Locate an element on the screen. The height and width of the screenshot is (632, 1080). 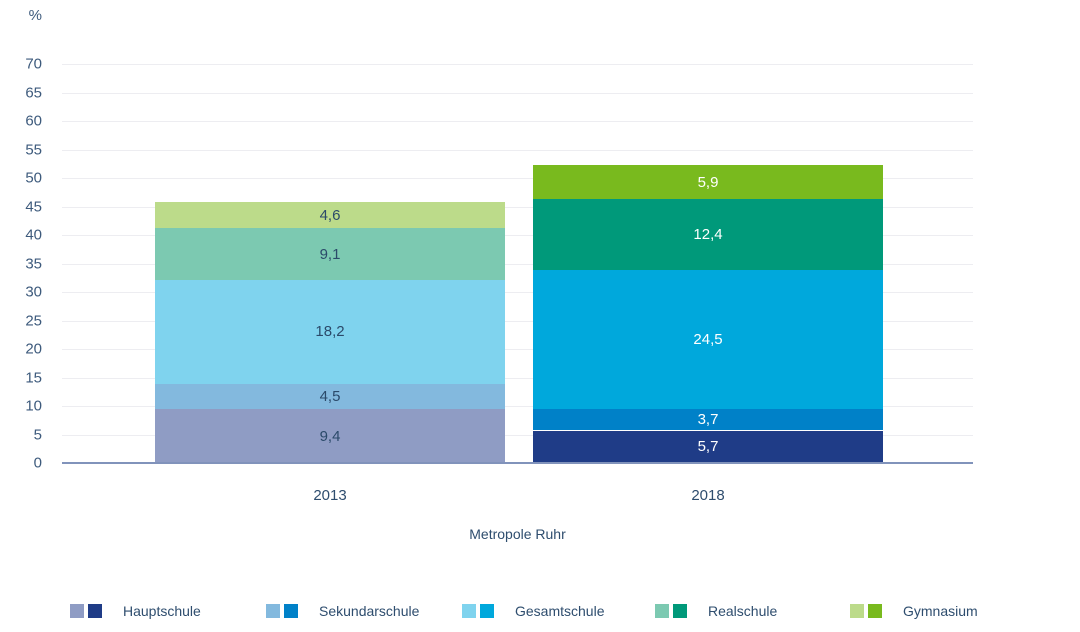
x-category-label-2013: 2013 is located at coordinates (330, 495).